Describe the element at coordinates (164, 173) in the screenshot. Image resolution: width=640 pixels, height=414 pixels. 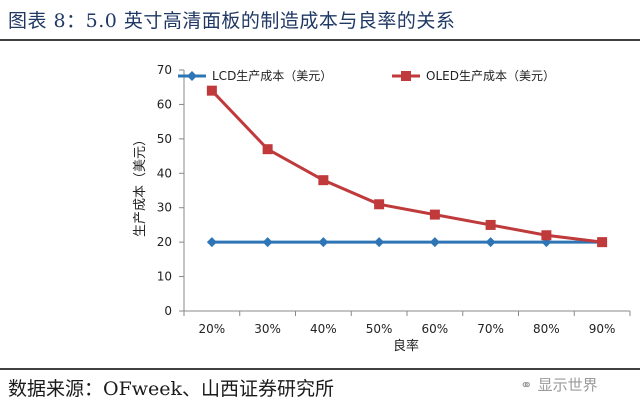
I see `y-tick-label: 40` at that location.